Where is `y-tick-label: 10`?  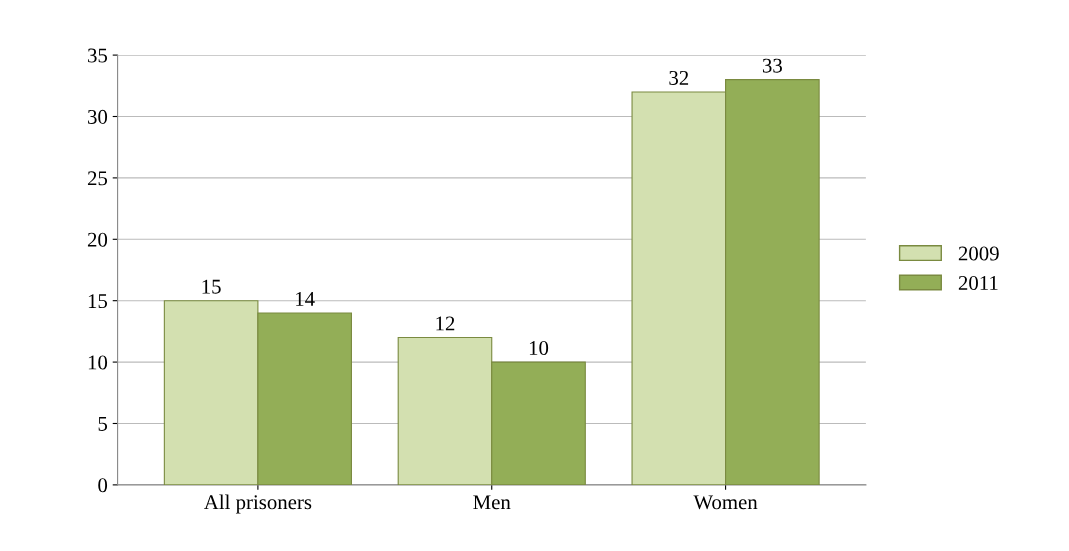
y-tick-label: 10 is located at coordinates (98, 362).